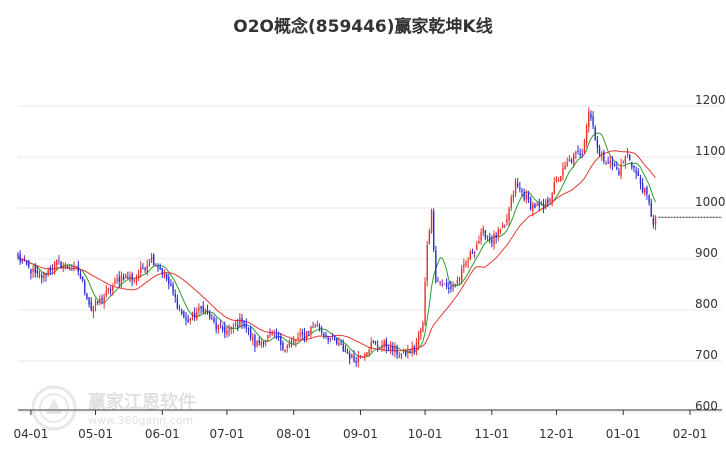  Describe the element at coordinates (710, 253) in the screenshot. I see `y-axis: 1200 1100 1000 900 800 700 600` at that location.